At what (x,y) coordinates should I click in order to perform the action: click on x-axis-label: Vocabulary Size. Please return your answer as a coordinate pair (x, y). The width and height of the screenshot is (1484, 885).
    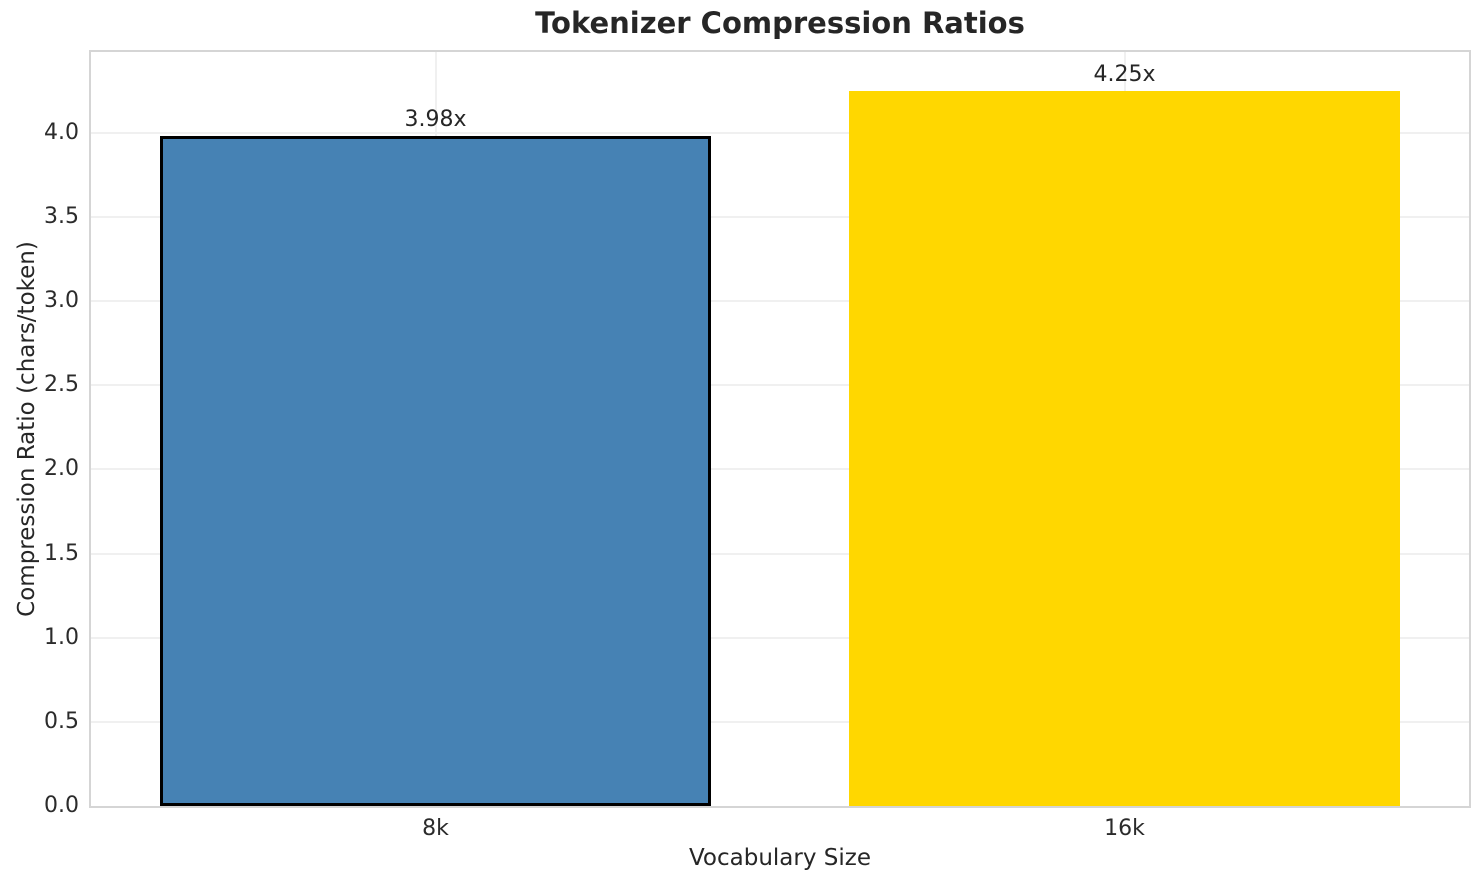
    Looking at the image, I should click on (779, 858).